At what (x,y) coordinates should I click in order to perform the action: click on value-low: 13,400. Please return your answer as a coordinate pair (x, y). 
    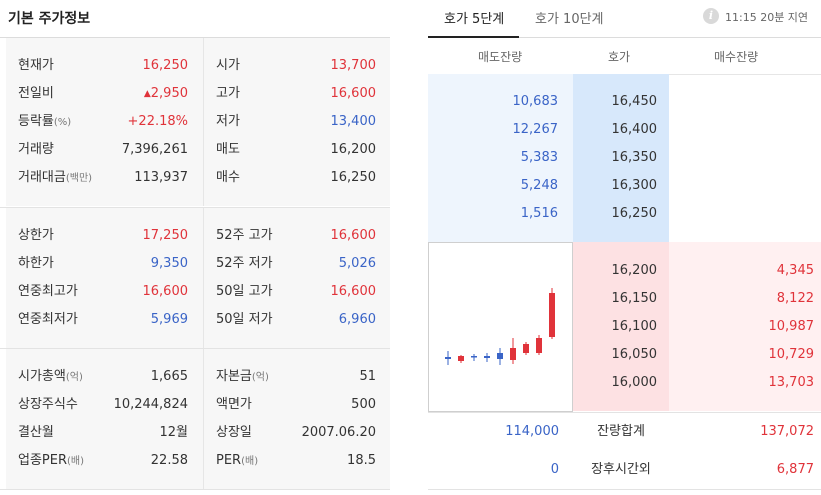
    Looking at the image, I should click on (353, 121).